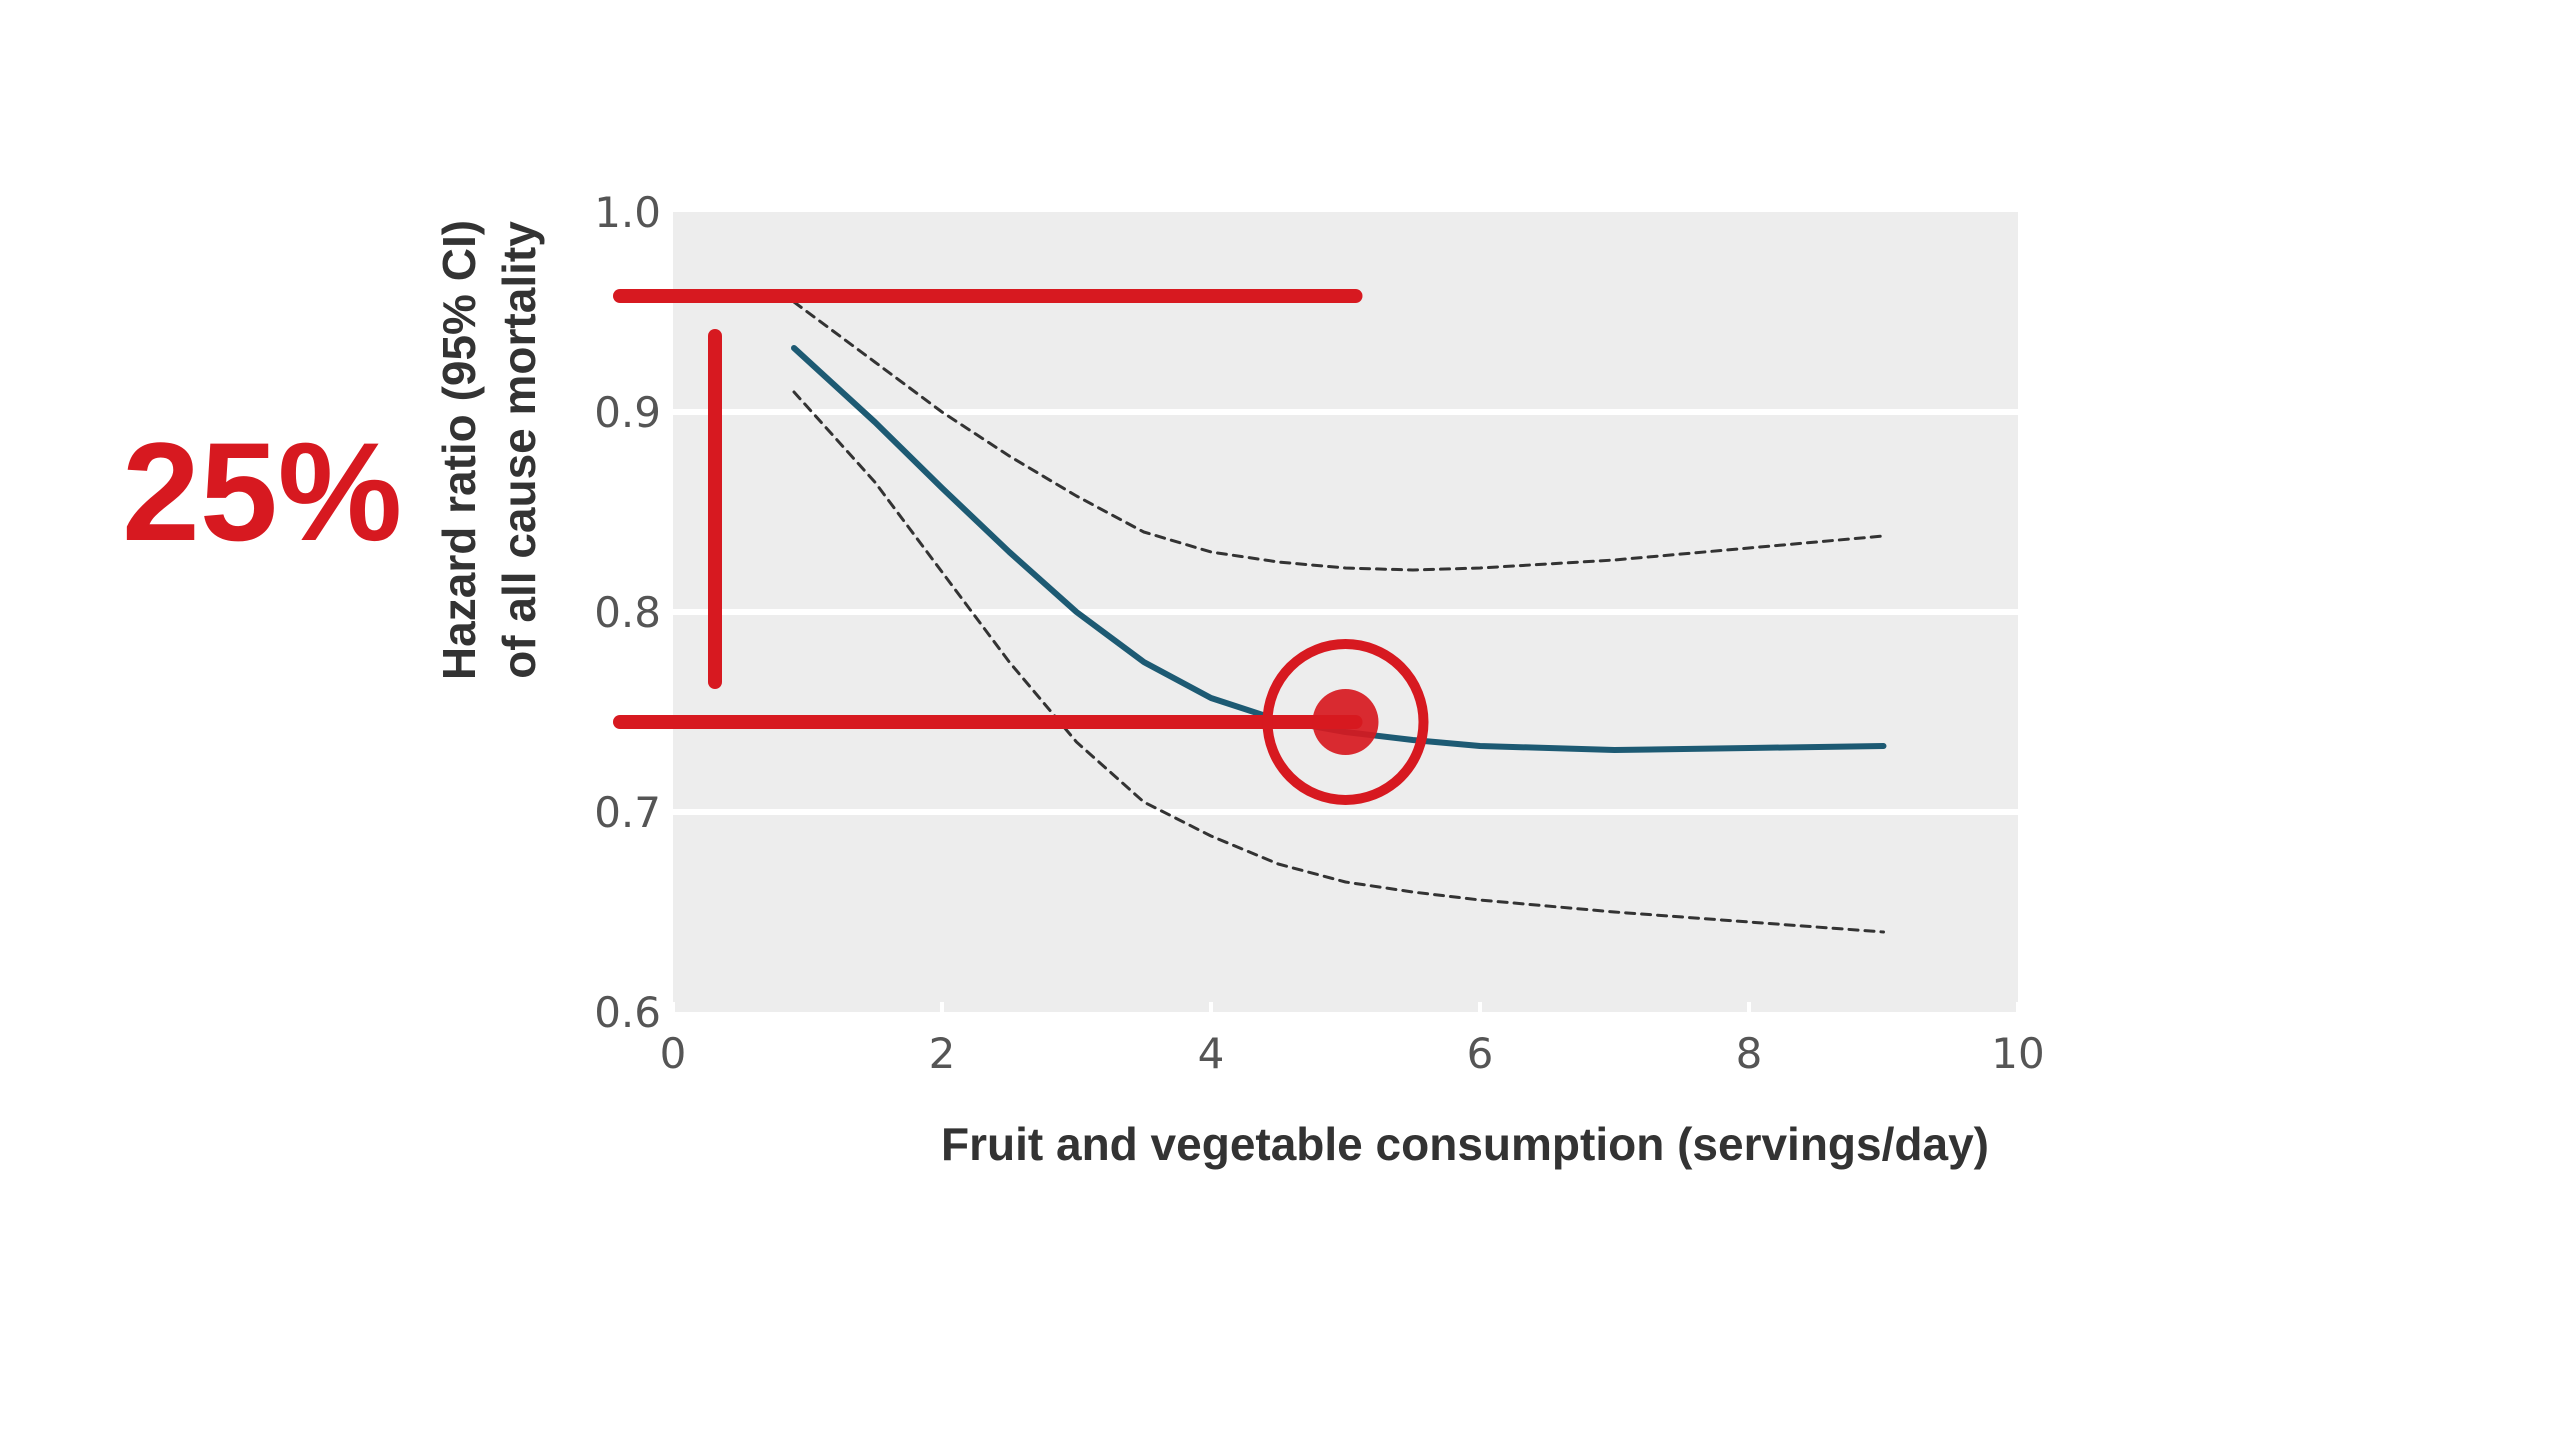 The image size is (2560, 1440). Describe the element at coordinates (1338, 436) in the screenshot. I see `confidence-interval-line` at that location.